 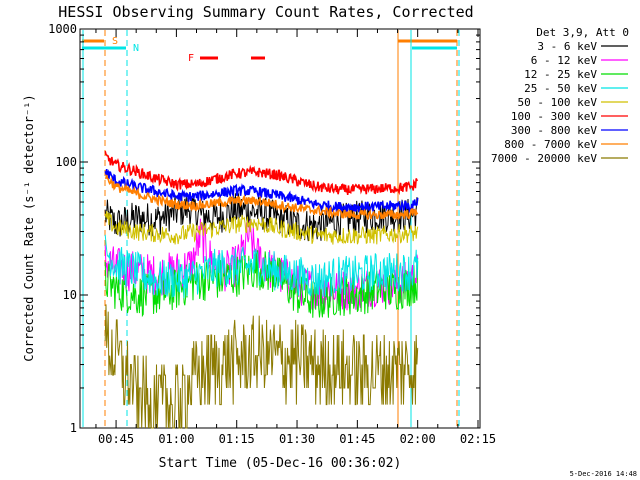 What do you see at coordinates (269, 49) in the screenshot?
I see `attenuator-state-bars` at bounding box center [269, 49].